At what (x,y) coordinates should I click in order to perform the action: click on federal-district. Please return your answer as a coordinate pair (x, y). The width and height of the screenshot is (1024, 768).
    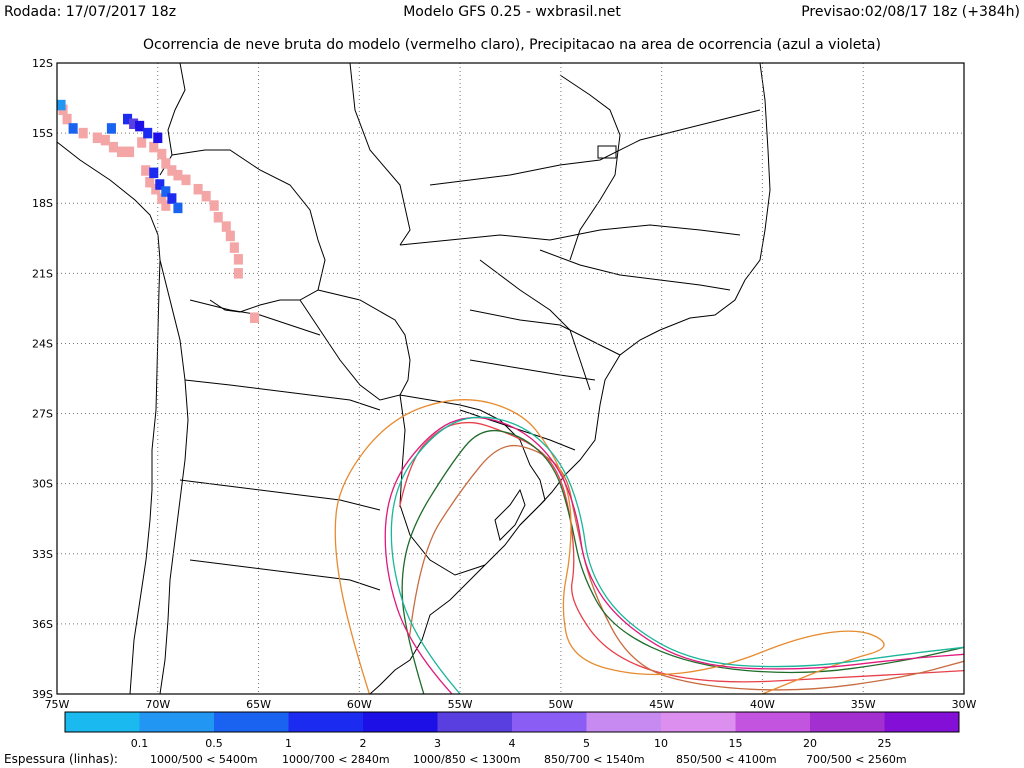
    Looking at the image, I should click on (607, 152).